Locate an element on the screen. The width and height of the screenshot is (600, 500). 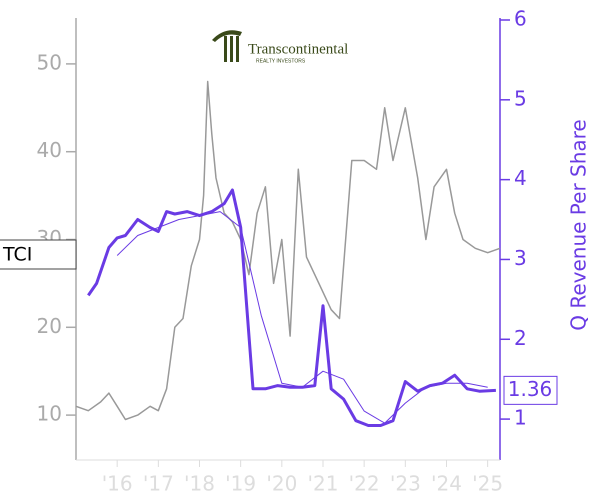
x-tick-label: '16 is located at coordinates (117, 484).